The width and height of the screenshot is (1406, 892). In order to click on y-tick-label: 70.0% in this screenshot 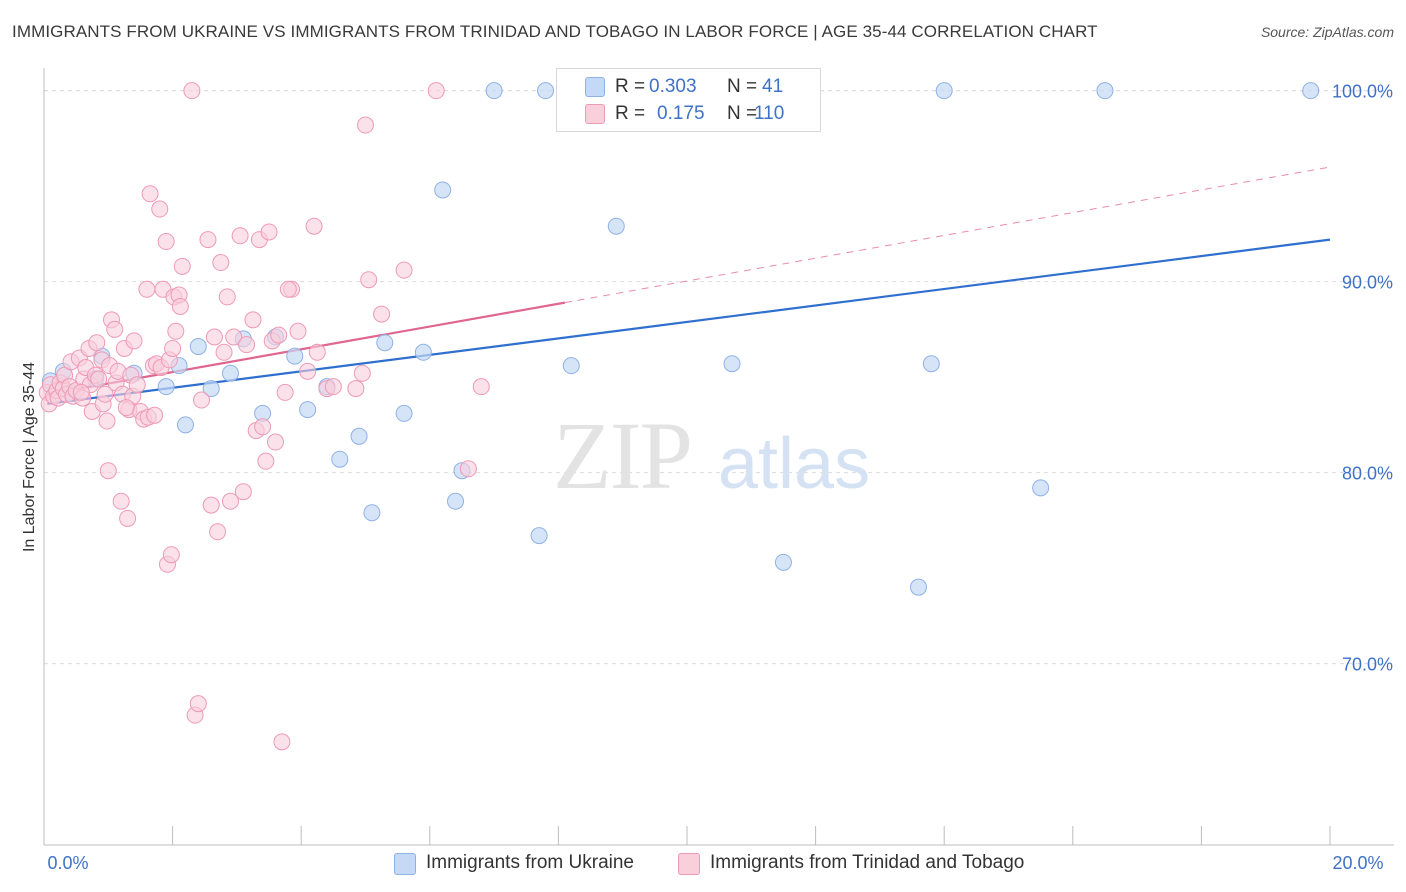, I will do `click(1367, 665)`.